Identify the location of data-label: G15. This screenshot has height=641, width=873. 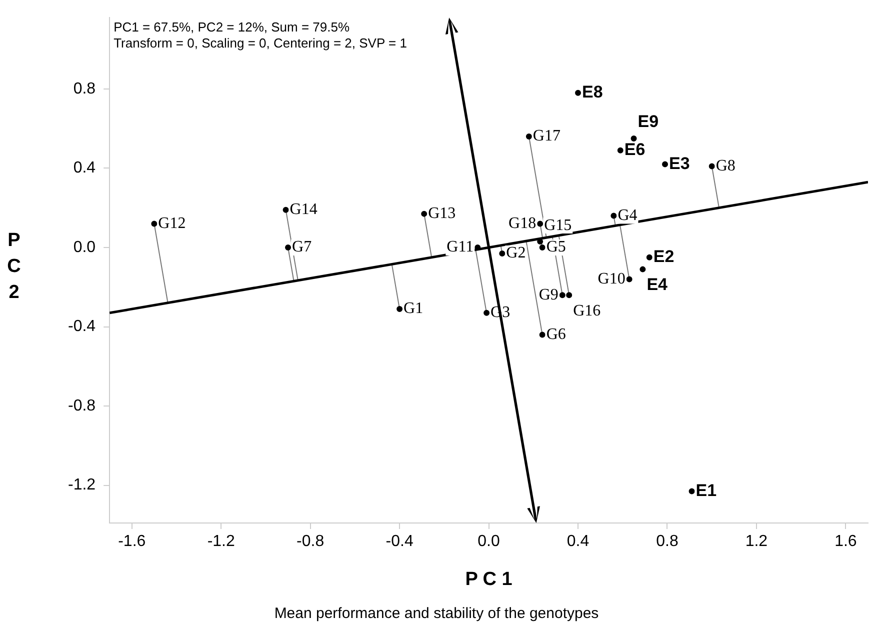
(558, 225).